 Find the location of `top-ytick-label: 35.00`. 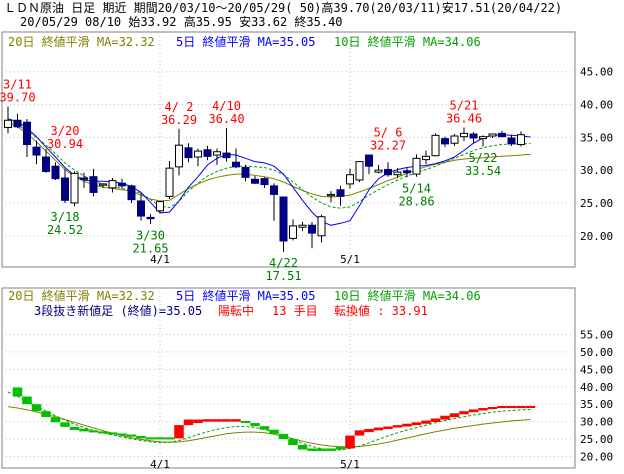

top-ytick-label: 35.00 is located at coordinates (596, 137).